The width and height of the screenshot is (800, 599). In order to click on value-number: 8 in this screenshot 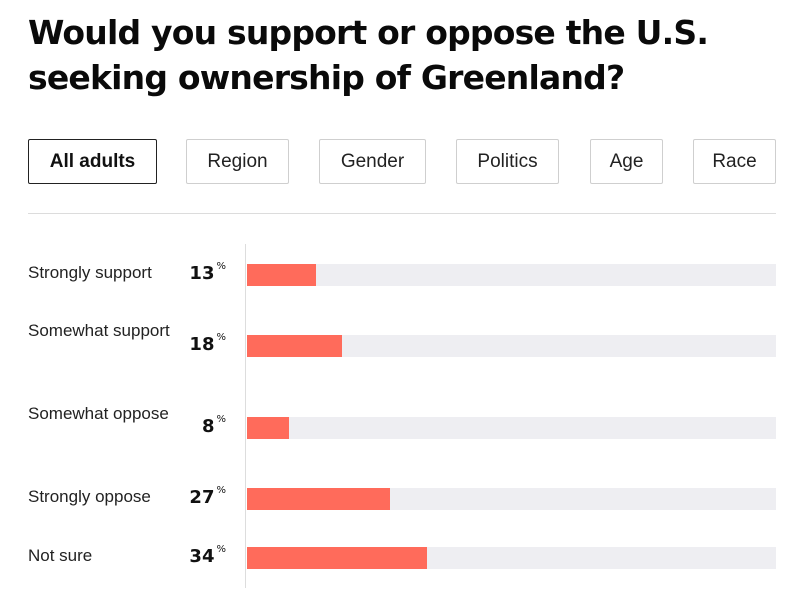, I will do `click(208, 426)`.